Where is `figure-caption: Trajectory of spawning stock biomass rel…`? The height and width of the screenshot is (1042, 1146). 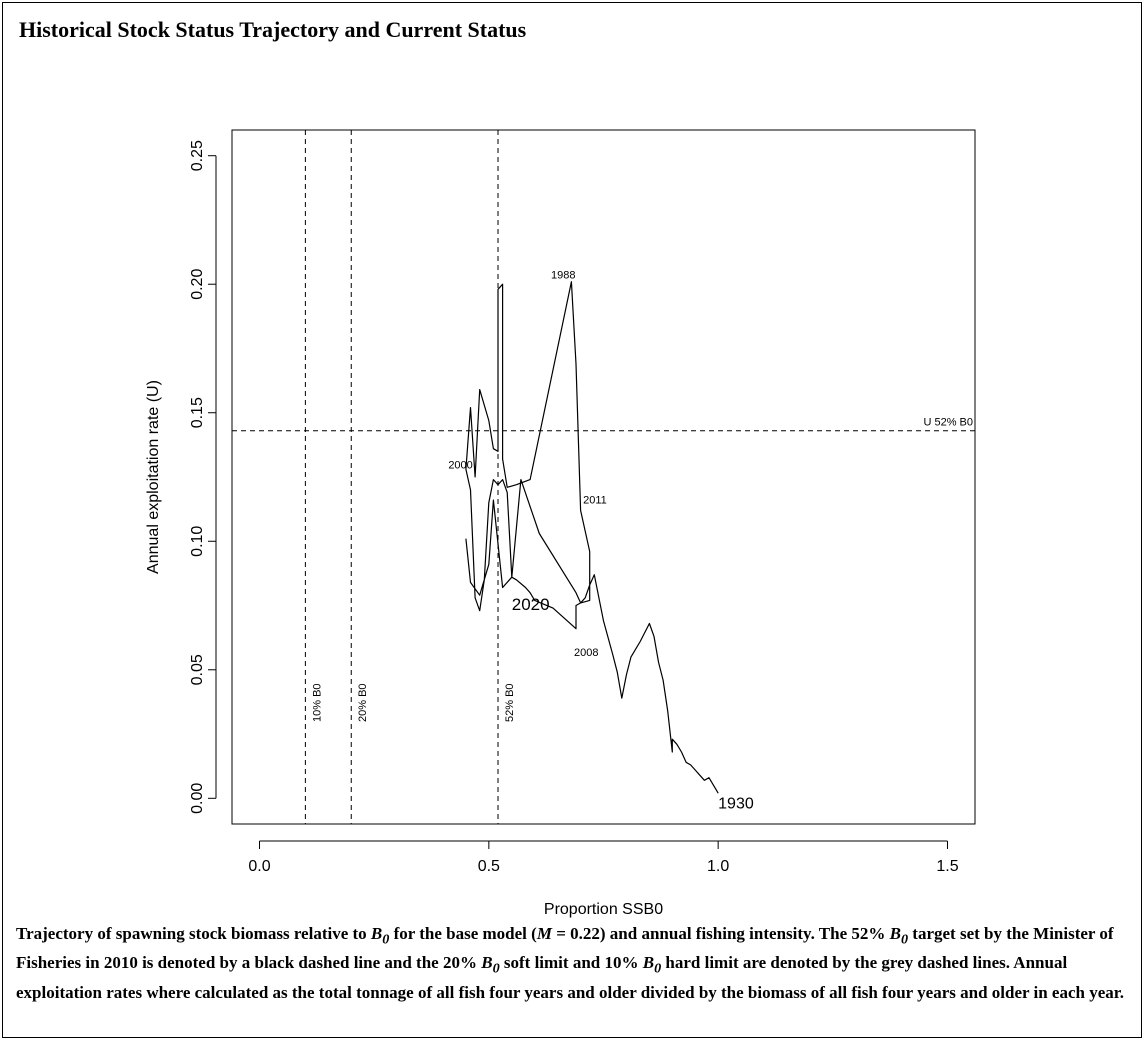
figure-caption: Trajectory of spawning stock biomass rel… is located at coordinates (571, 963).